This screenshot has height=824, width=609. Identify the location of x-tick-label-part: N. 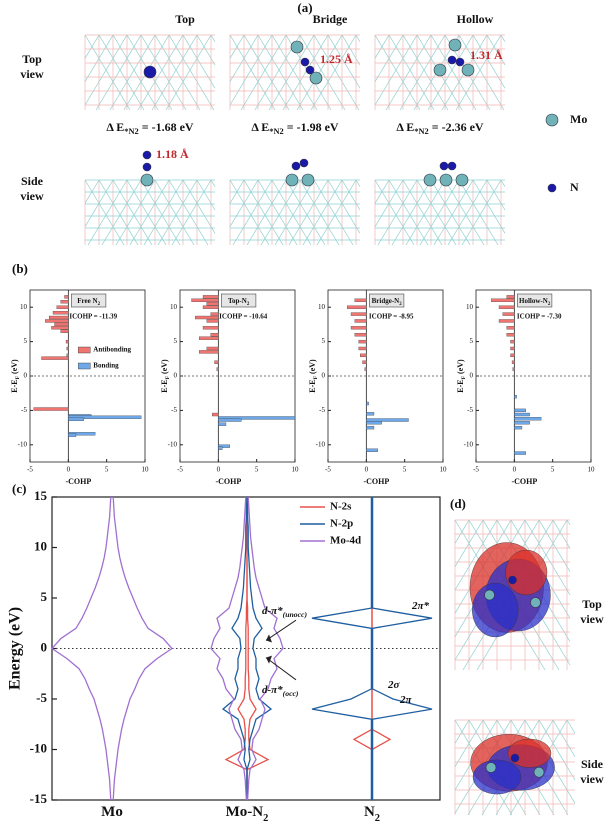
(369, 812).